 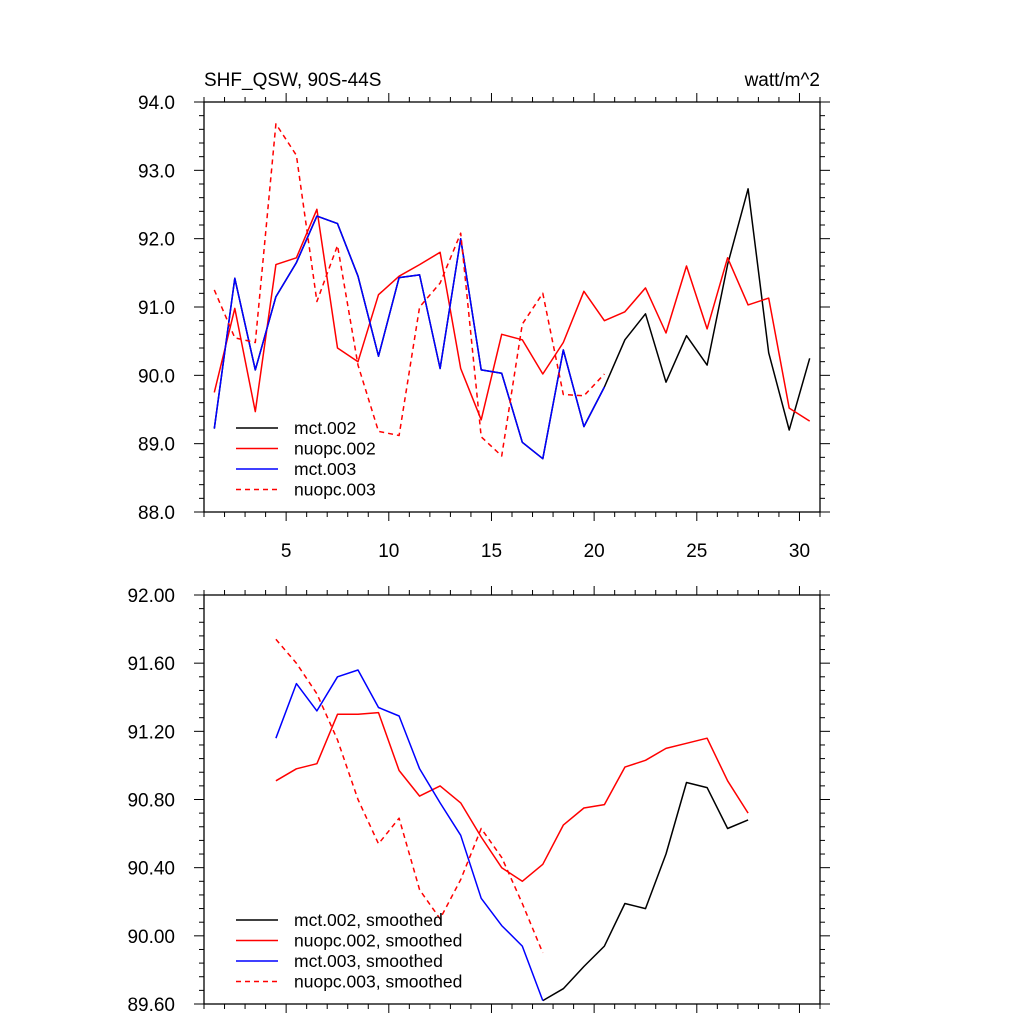 What do you see at coordinates (156, 445) in the screenshot?
I see `top-ytick-label: 89.0` at bounding box center [156, 445].